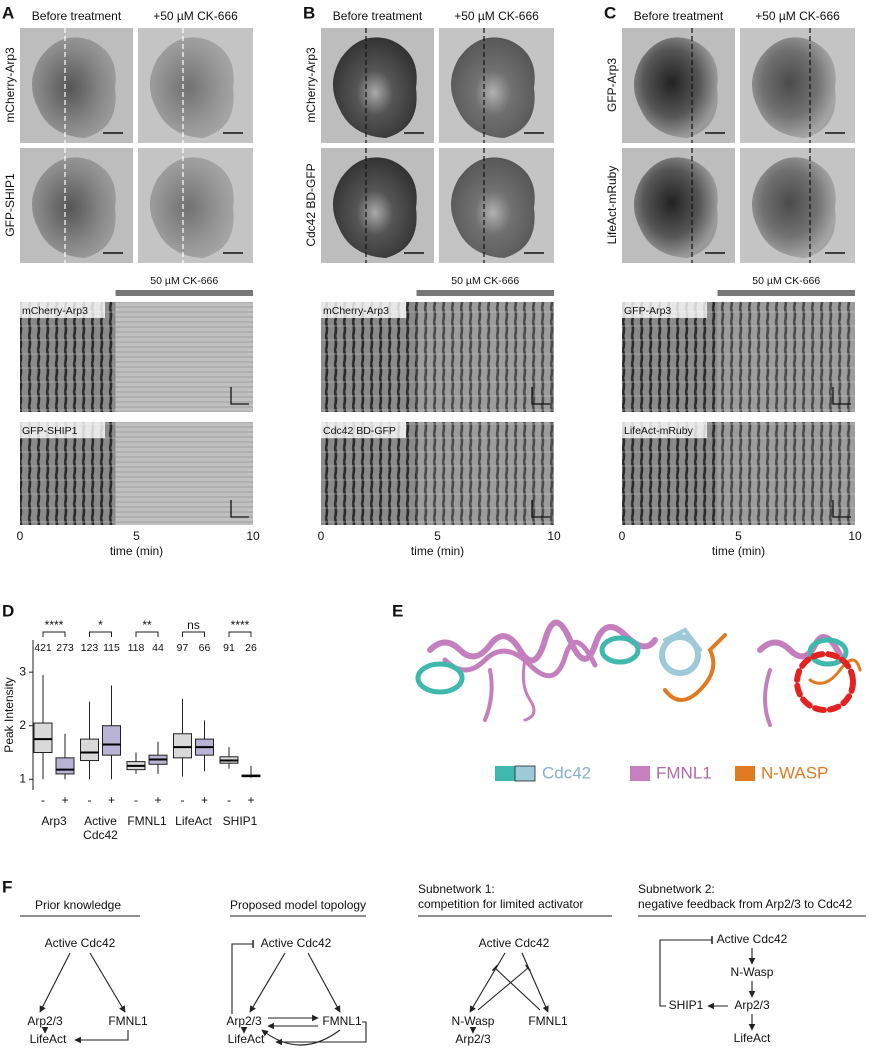 The height and width of the screenshot is (1050, 869). Describe the element at coordinates (77, 16) in the screenshot. I see `column-label: Before treatment` at that location.